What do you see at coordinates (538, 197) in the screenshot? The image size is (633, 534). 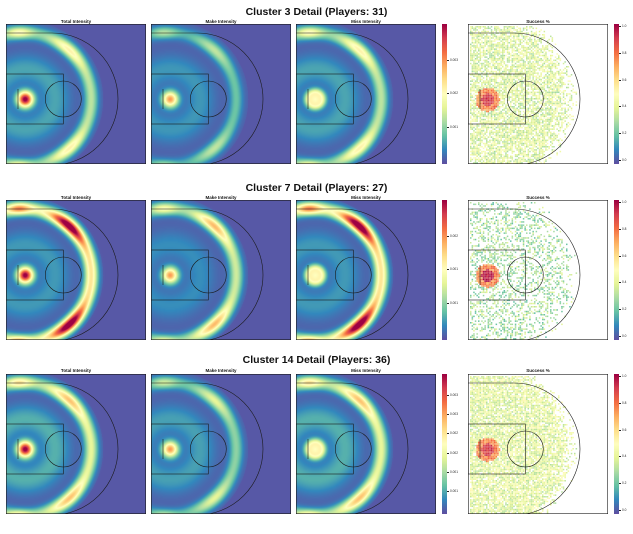 I see `panel-title-success-pct: Success %` at bounding box center [538, 197].